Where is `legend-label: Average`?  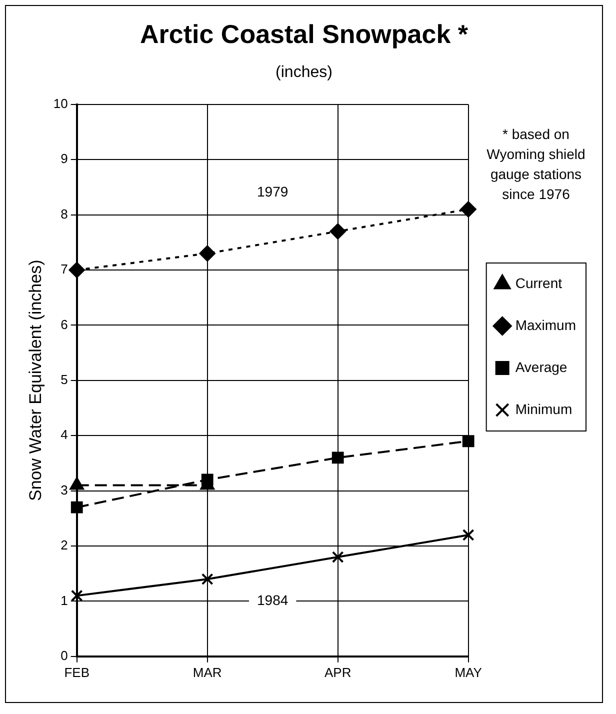
legend-label: Average is located at coordinates (541, 366).